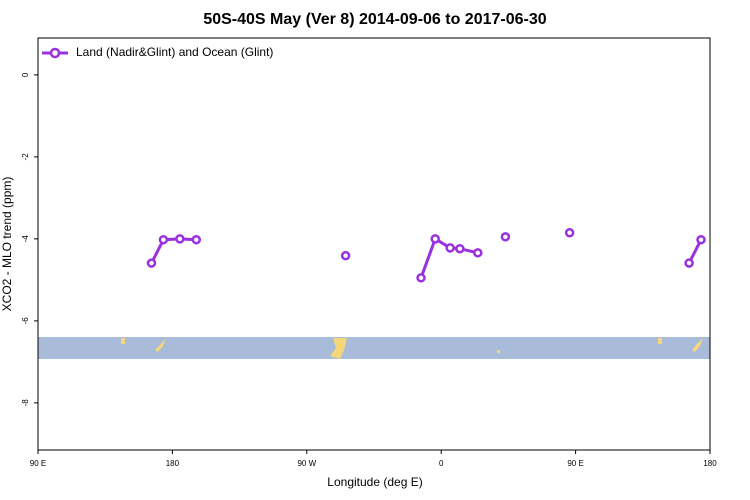  I want to click on series-line, so click(426, 257).